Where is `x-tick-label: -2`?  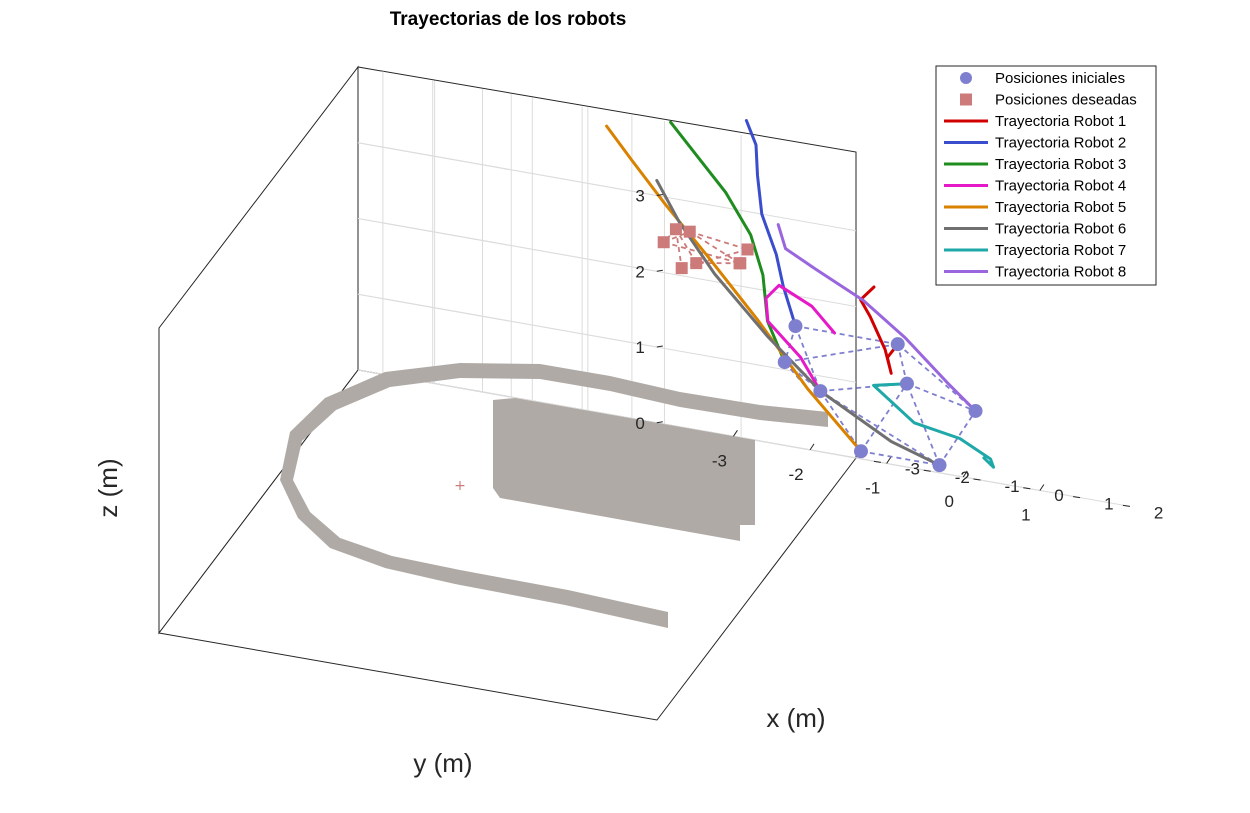 x-tick-label: -2 is located at coordinates (962, 477).